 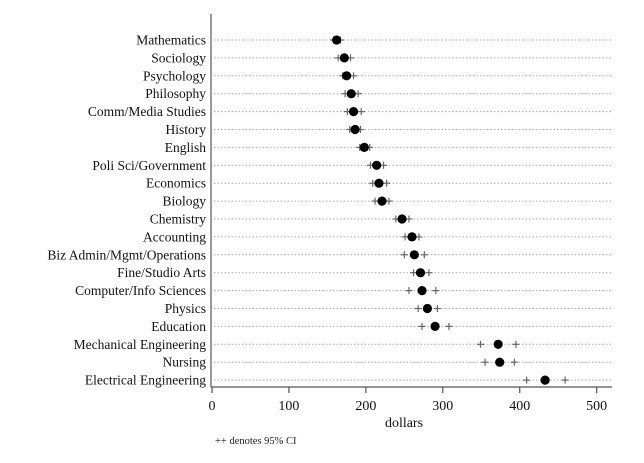 What do you see at coordinates (178, 219) in the screenshot?
I see `category-label: Chemistry` at bounding box center [178, 219].